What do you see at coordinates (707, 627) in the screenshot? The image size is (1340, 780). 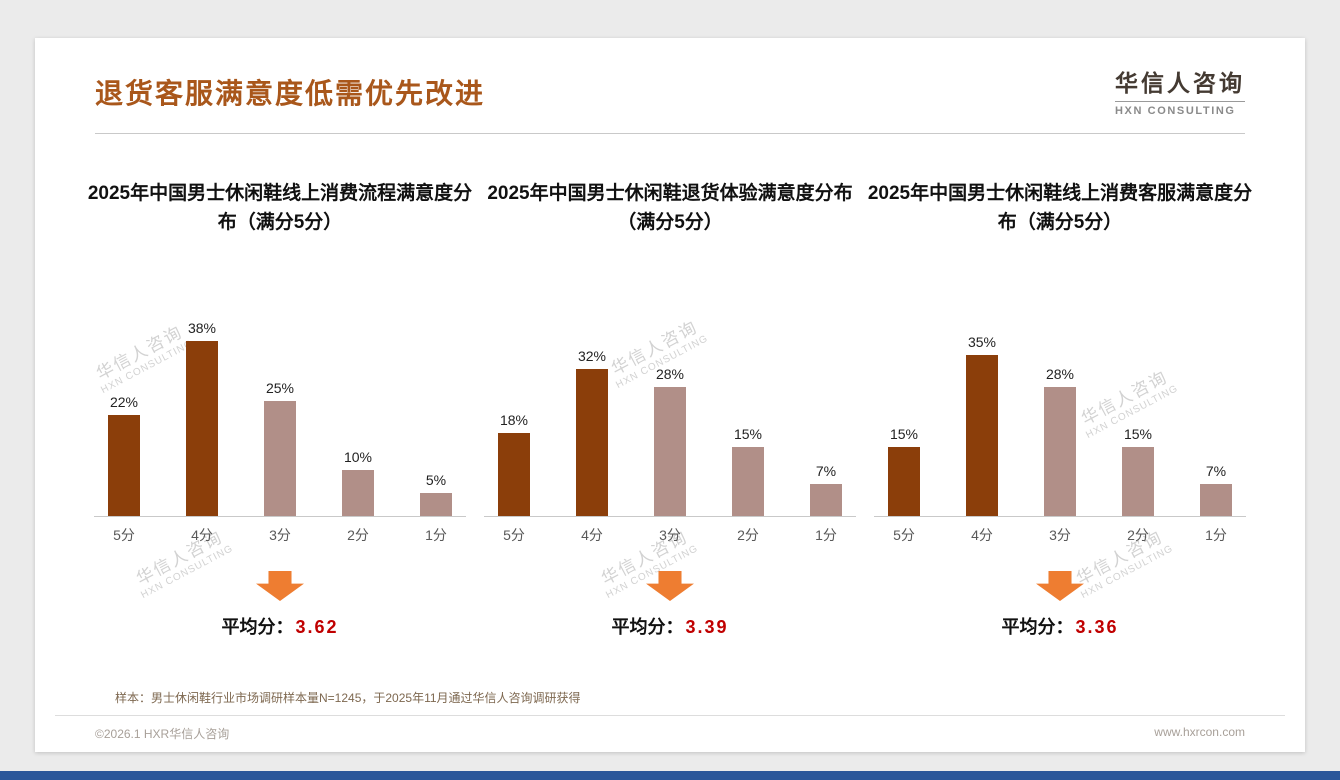 I see `average-value: 3.39` at bounding box center [707, 627].